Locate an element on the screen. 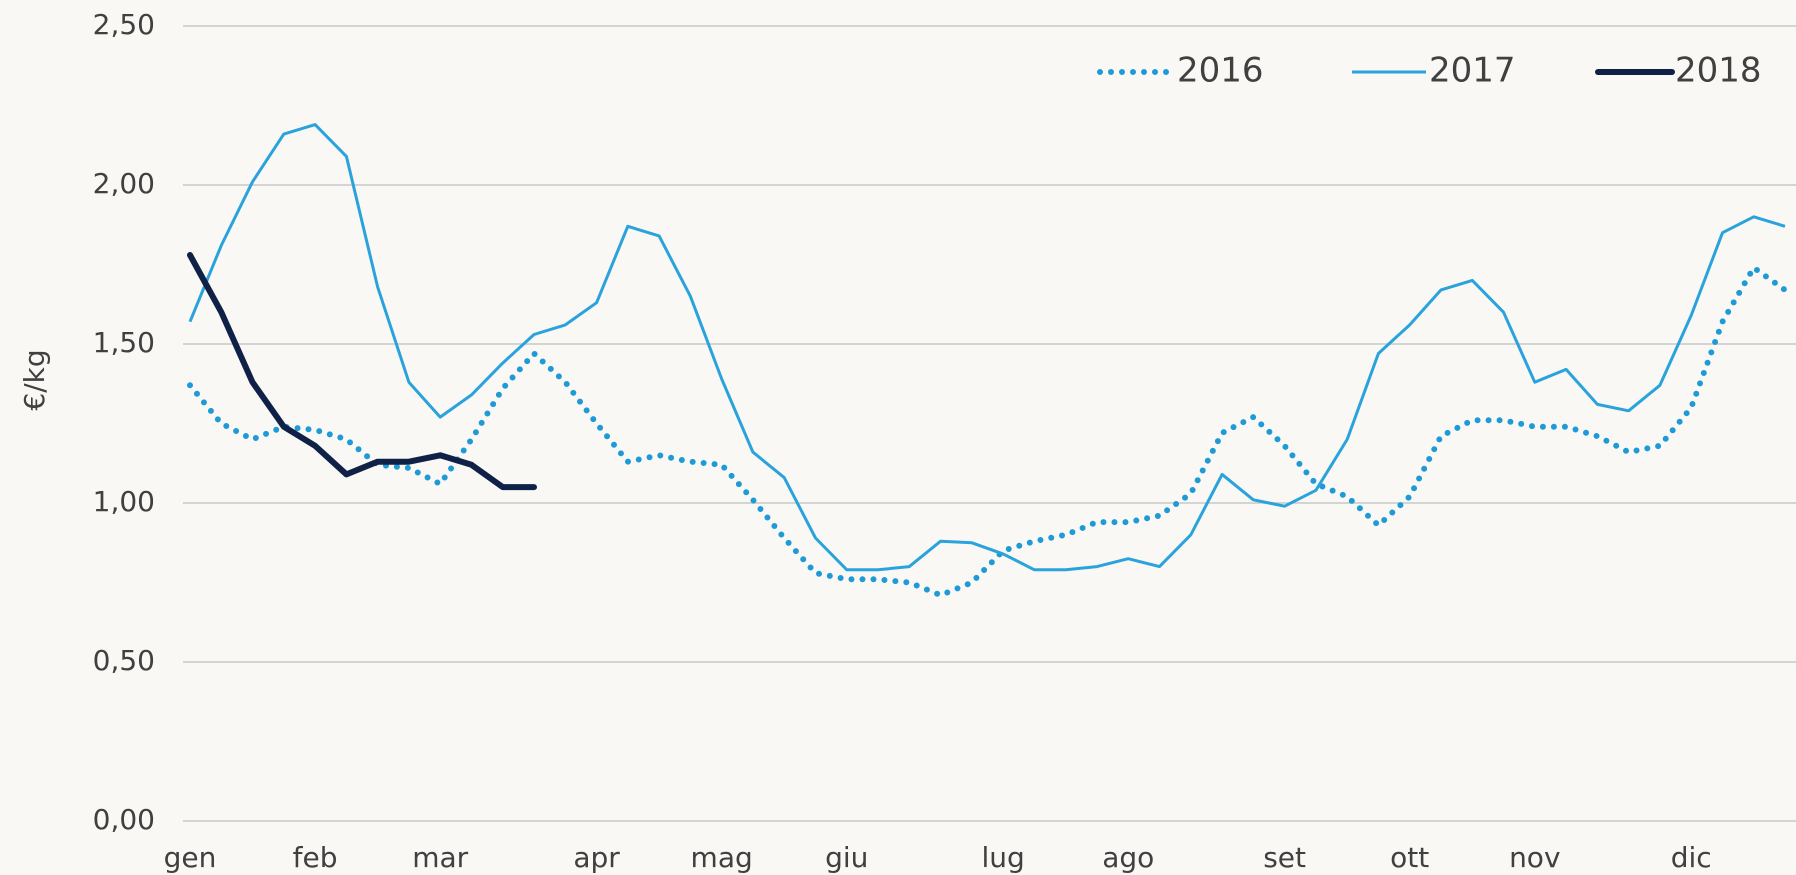  x-tick-label: mag is located at coordinates (722, 857).